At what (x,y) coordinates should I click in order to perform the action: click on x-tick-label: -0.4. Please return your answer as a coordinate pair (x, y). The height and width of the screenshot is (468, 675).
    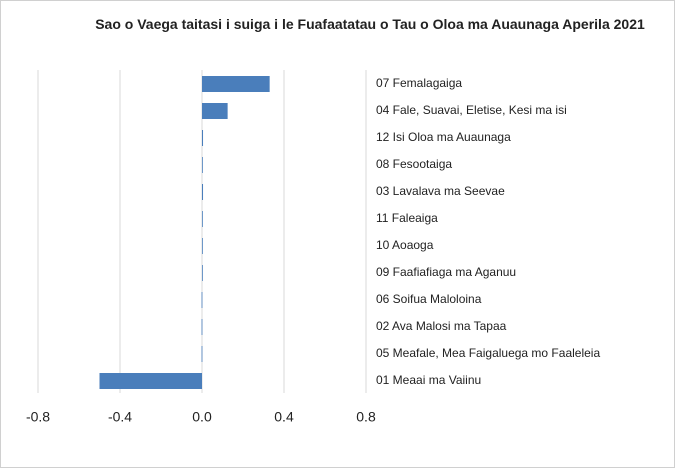
    Looking at the image, I should click on (120, 417).